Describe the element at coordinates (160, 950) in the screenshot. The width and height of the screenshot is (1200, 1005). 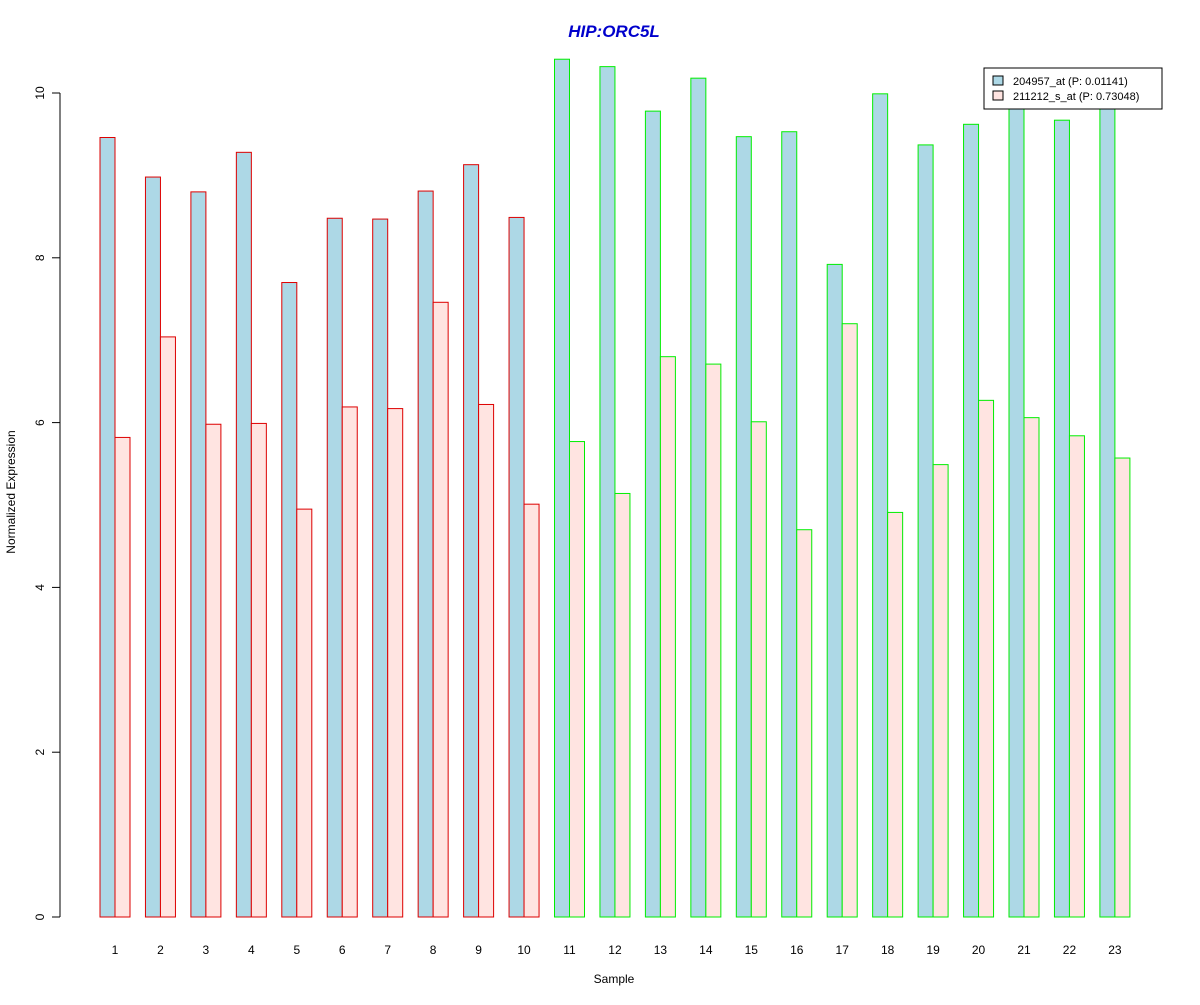
I see `x-tick-label: 2` at that location.